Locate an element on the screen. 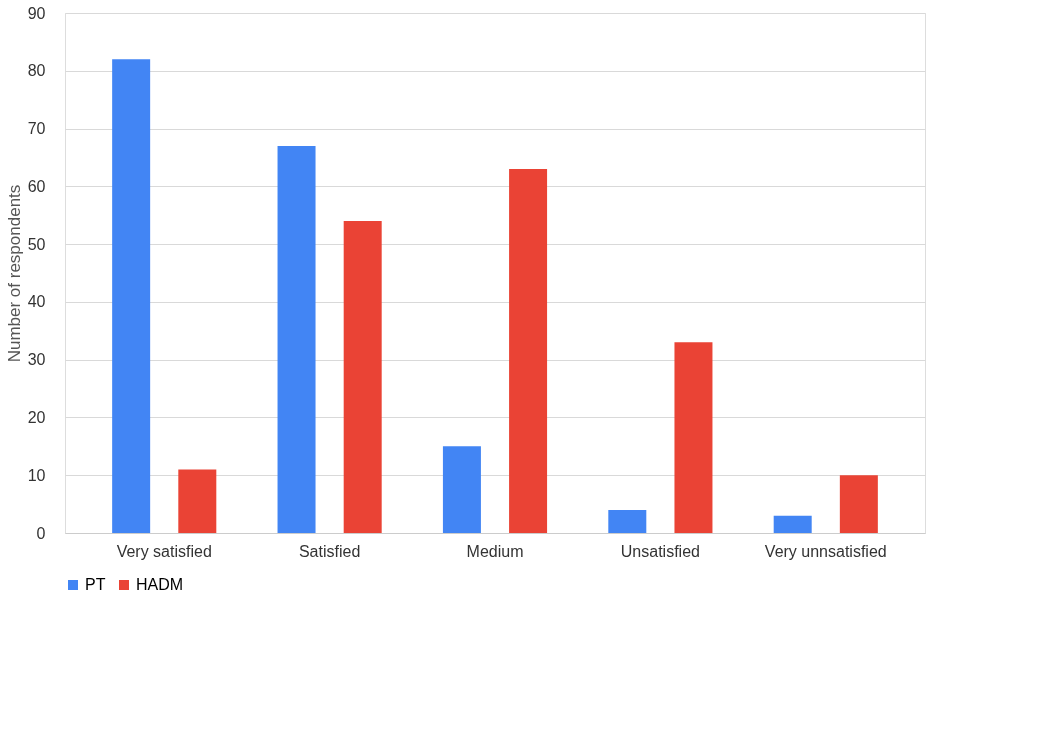  y-tick-label: 40 is located at coordinates (36, 302).